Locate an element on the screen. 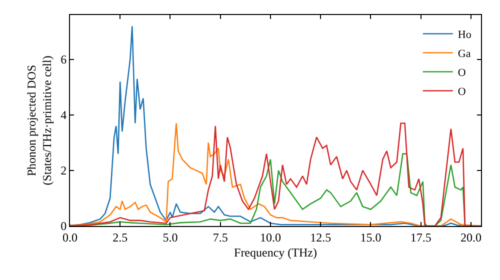 The image size is (500, 280). x-tick-label: 2.5 is located at coordinates (120, 237).